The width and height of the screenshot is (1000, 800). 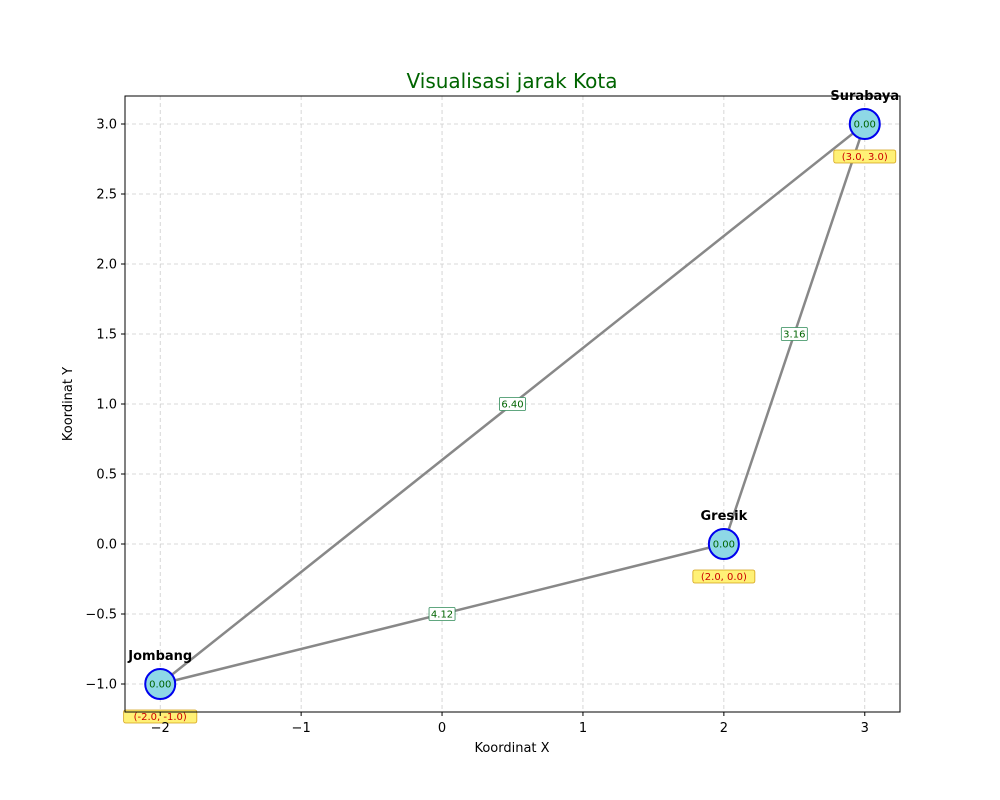 What do you see at coordinates (442, 728) in the screenshot?
I see `x-tick-label: 0` at bounding box center [442, 728].